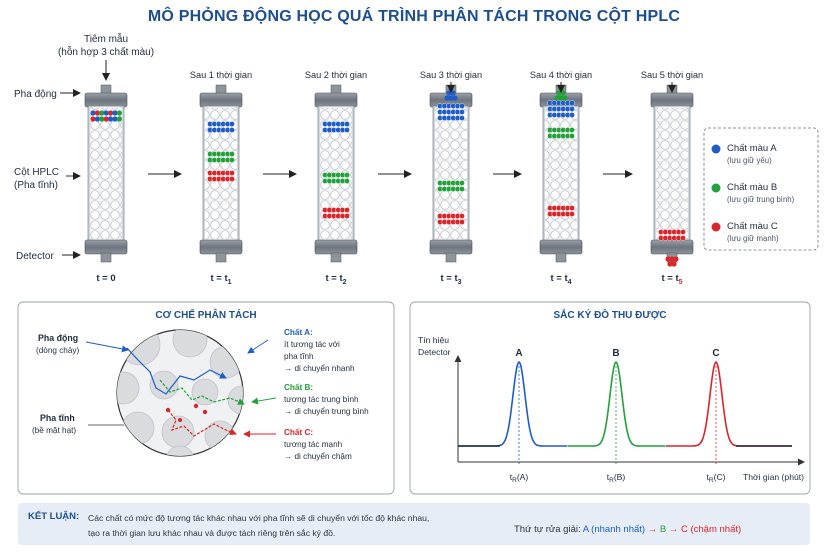  Describe the element at coordinates (570, 282) in the screenshot. I see `time-label-subscript: 4` at that location.